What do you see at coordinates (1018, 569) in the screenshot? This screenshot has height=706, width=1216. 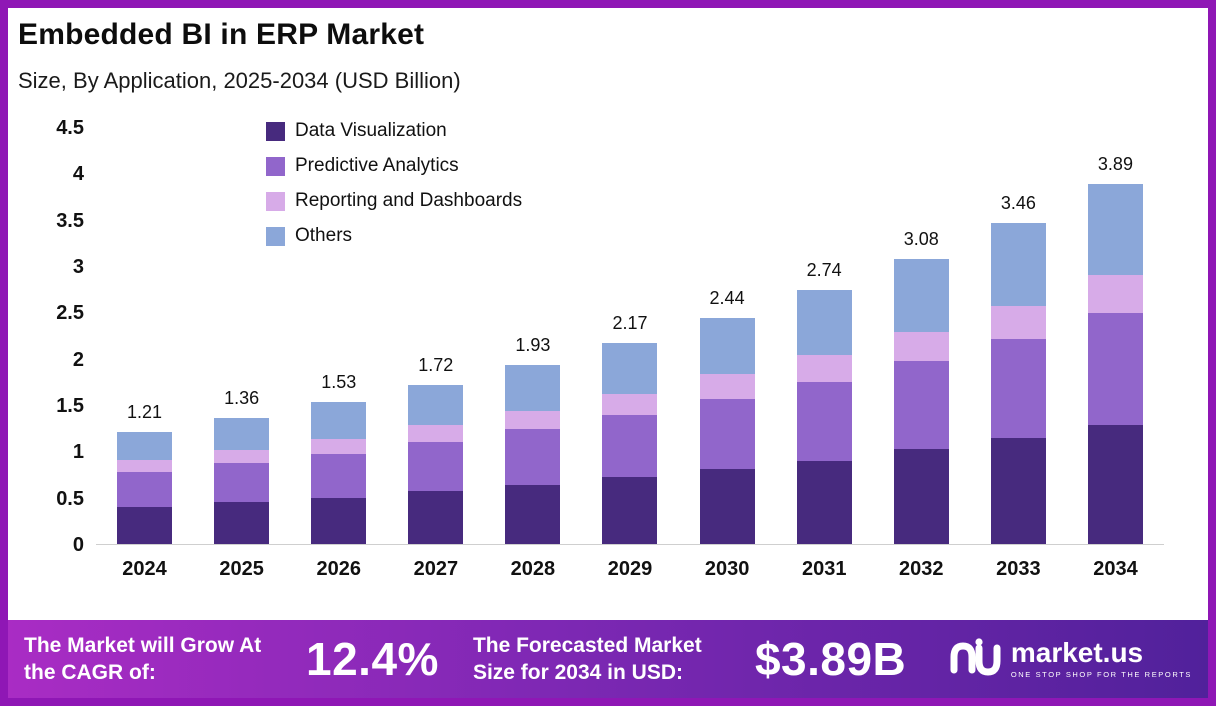 I see `x-tick-label: 2033` at bounding box center [1018, 569].